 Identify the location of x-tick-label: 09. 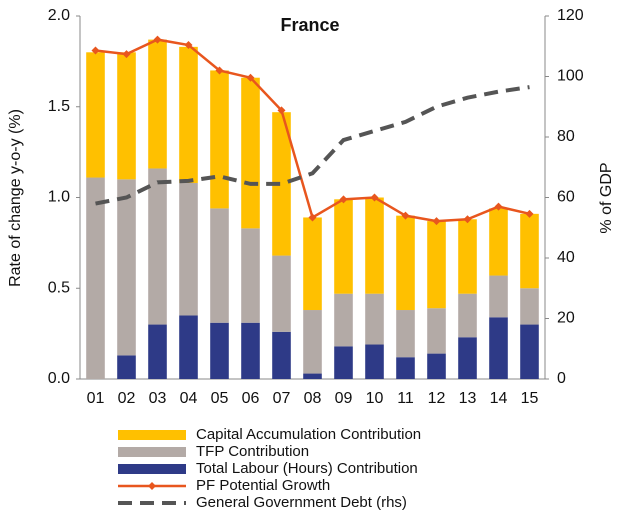
(344, 398).